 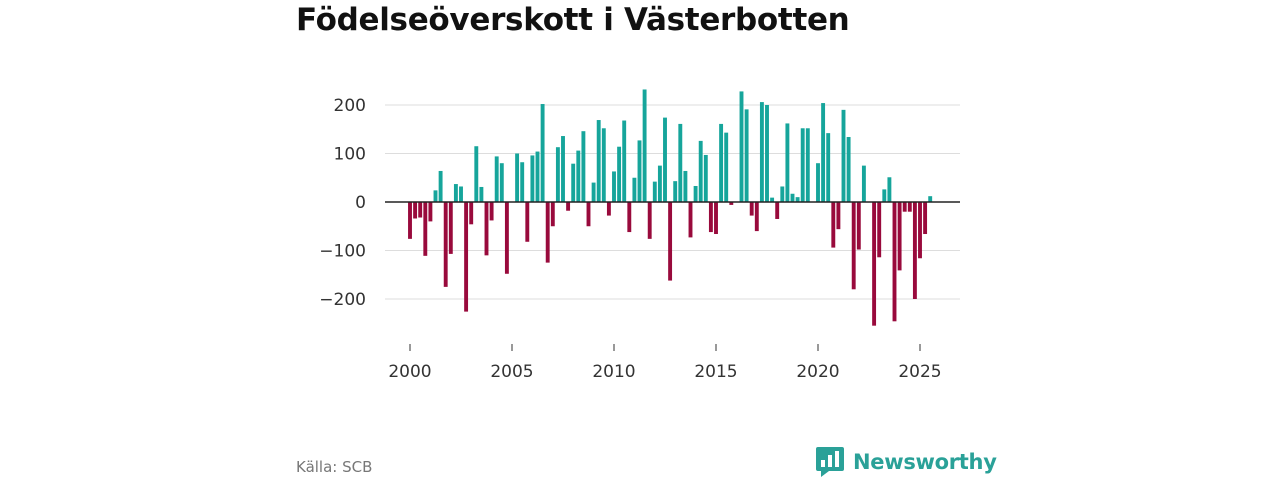 I want to click on y-tick-label: −200, so click(x=342, y=300).